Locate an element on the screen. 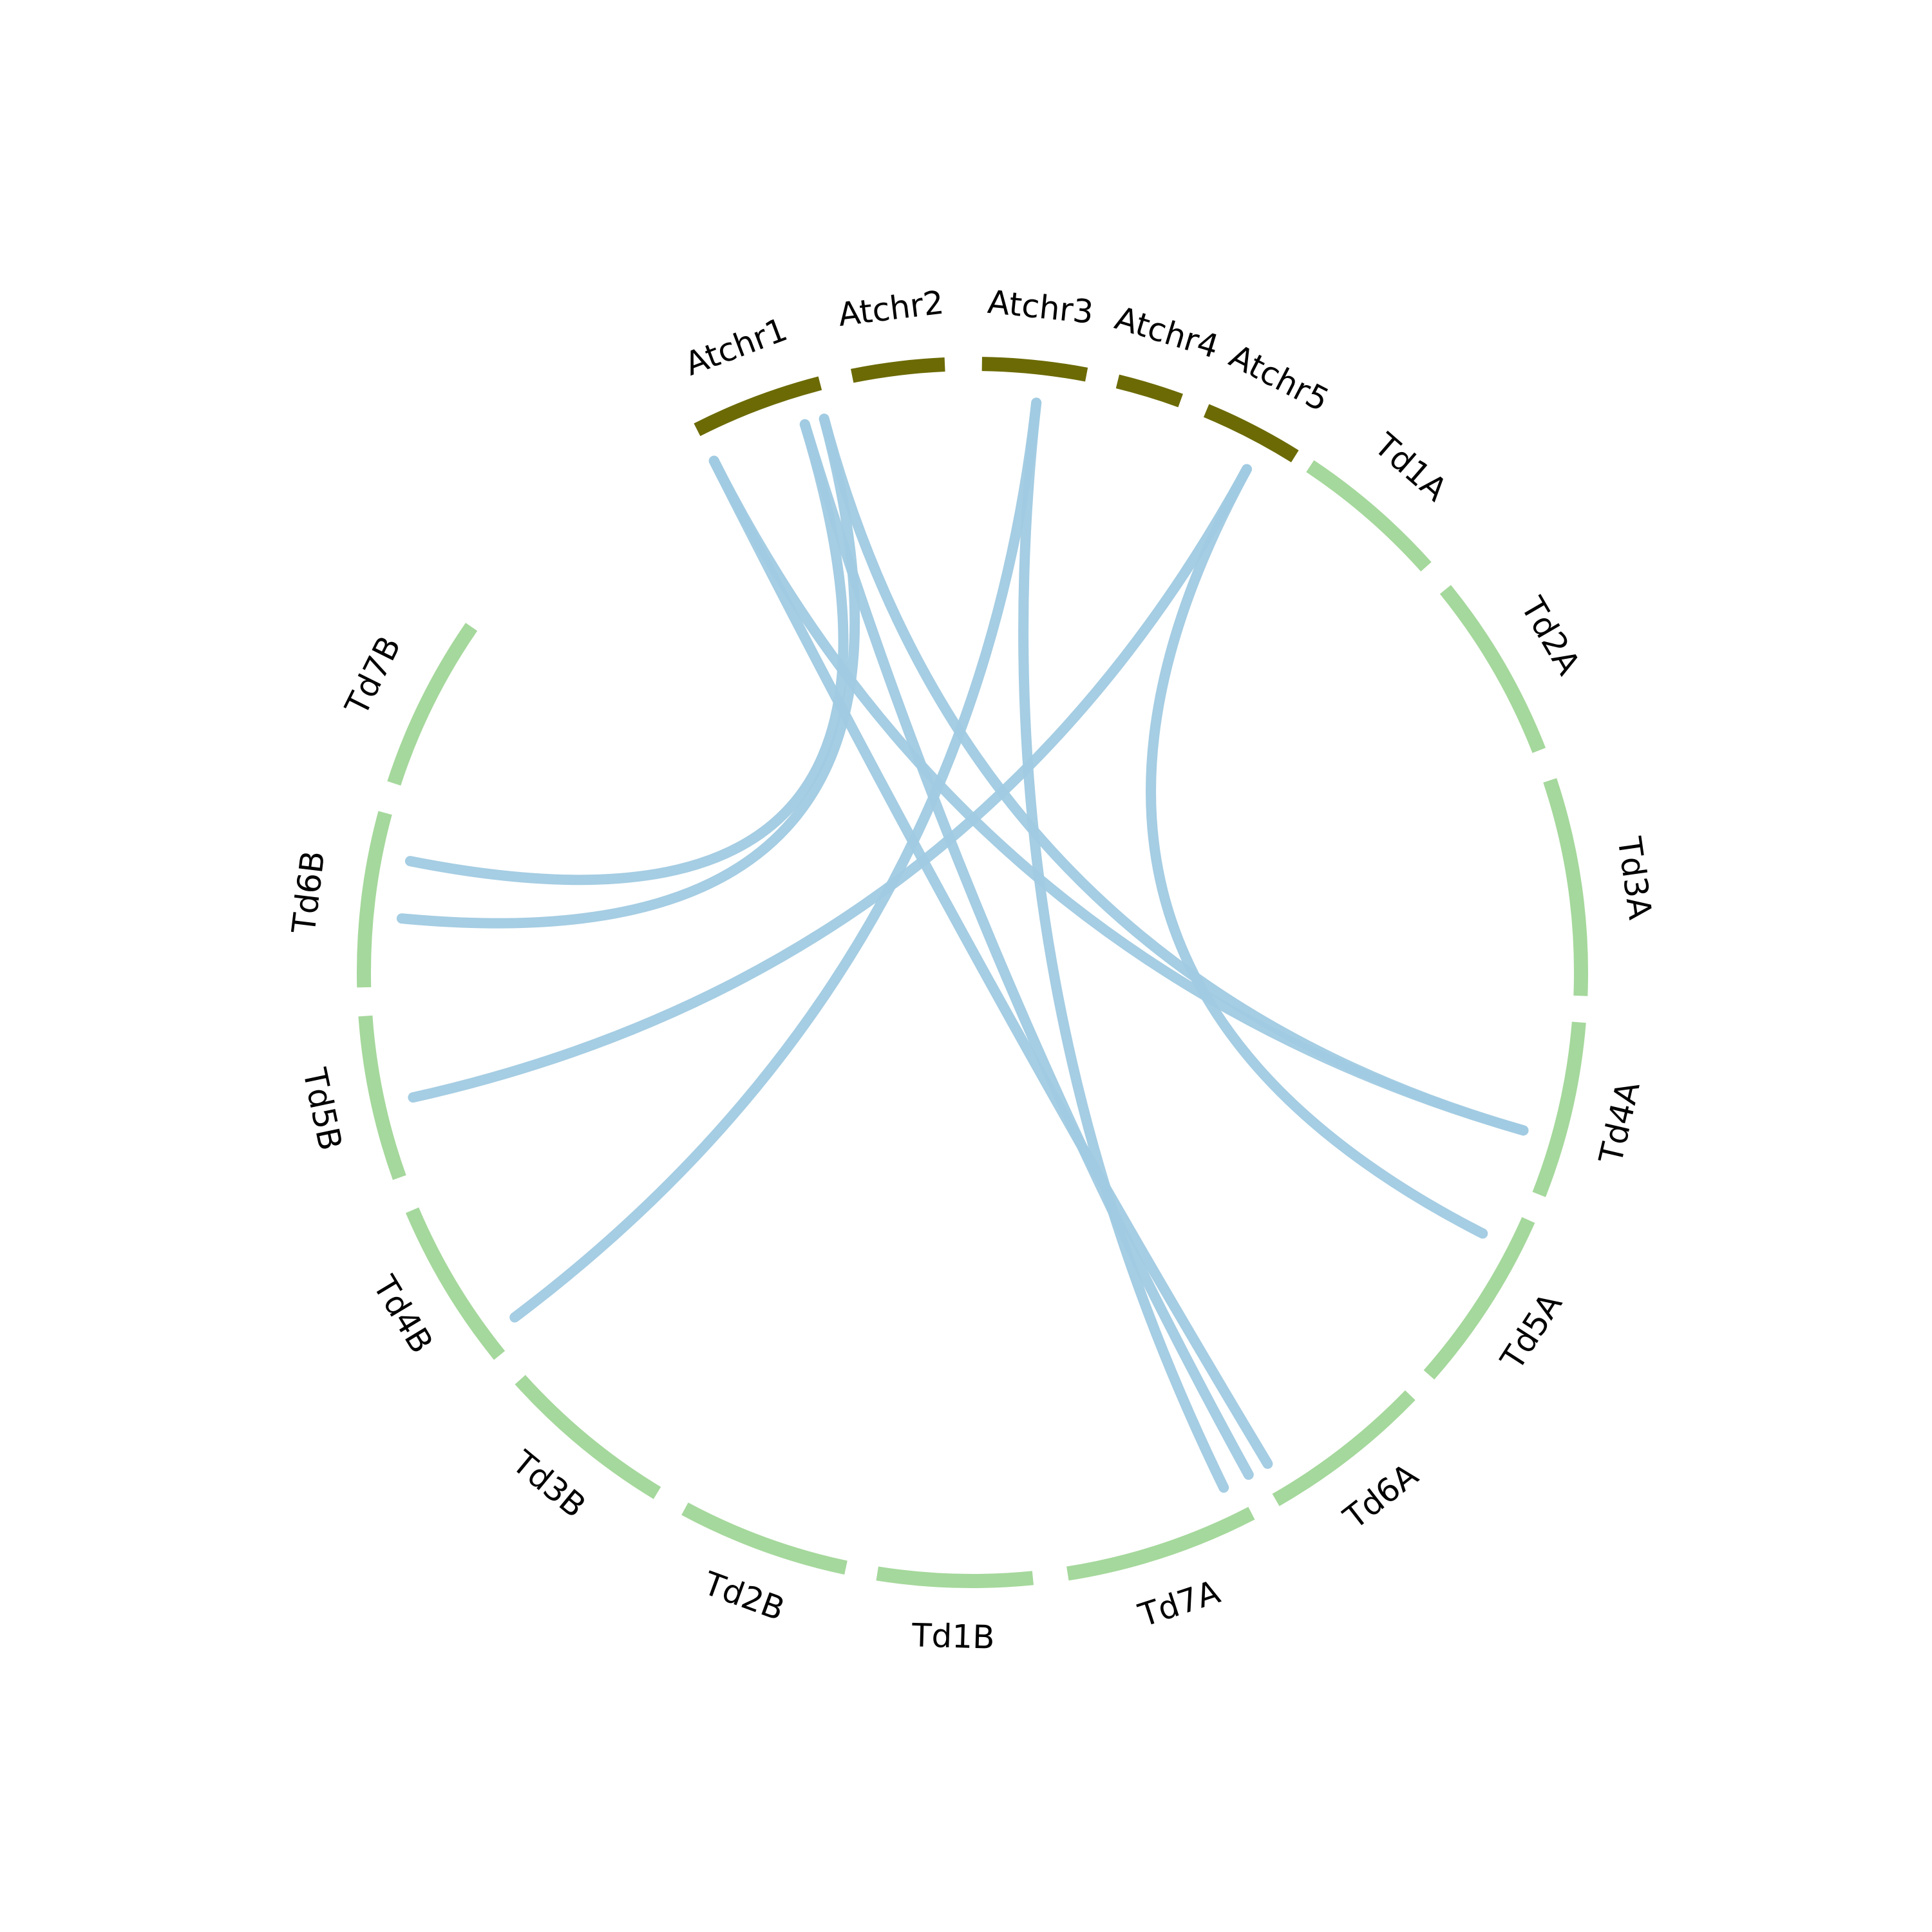 The width and height of the screenshot is (1932, 1932). segment-label-td6b: Td6B is located at coordinates (309, 892).